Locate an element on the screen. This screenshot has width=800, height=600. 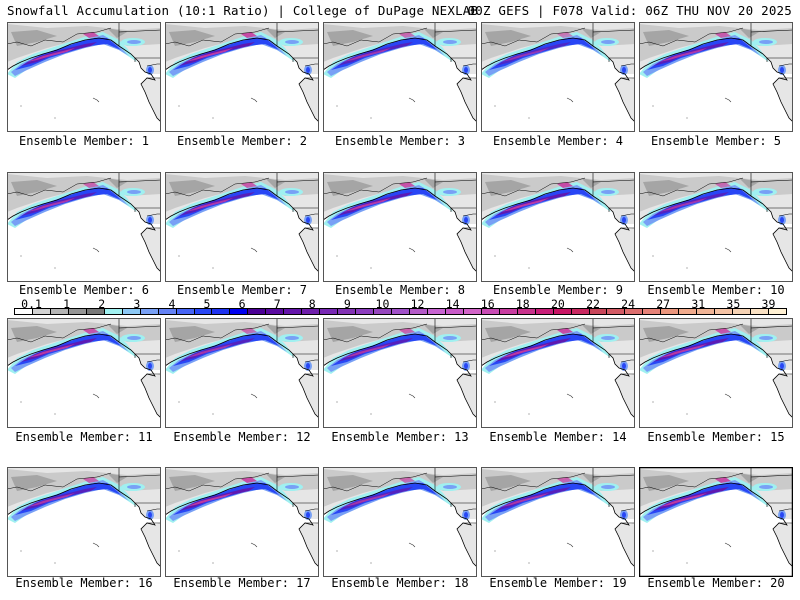
colorbar-legend: 0.1 1 2 3 4 5 6 7 8 9 10 12 14 16 18 20 22 24 27 31 35 39 is located at coordinates (400, 307).